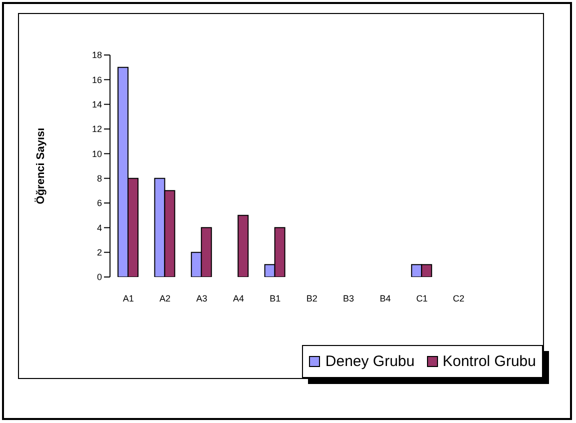  I want to click on y-tick-label: 14, so click(97, 105).